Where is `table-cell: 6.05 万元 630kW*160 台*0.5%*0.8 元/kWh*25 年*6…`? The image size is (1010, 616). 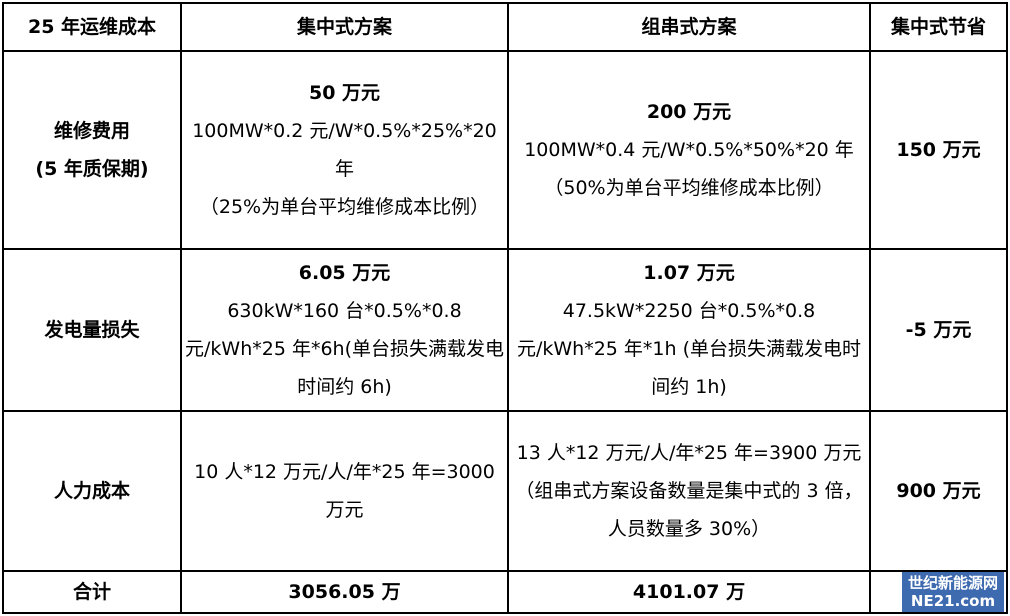 table-cell: 6.05 万元 630kW*160 台*0.5%*0.8 元/kWh*25 年*6… is located at coordinates (344, 330).